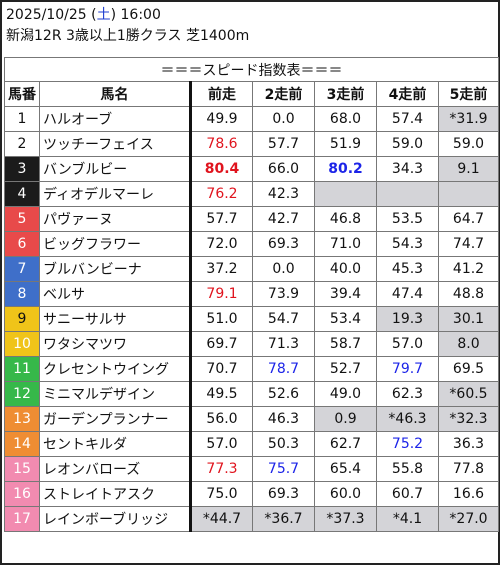  I want to click on horse-number: 8, so click(22, 294).